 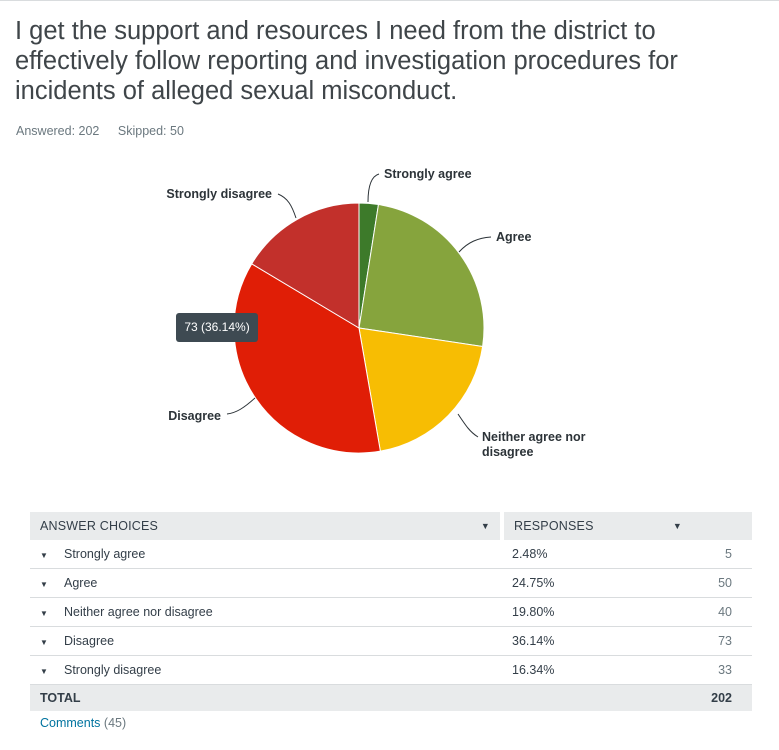 I want to click on row-choice: Strongly agree, so click(x=105, y=554).